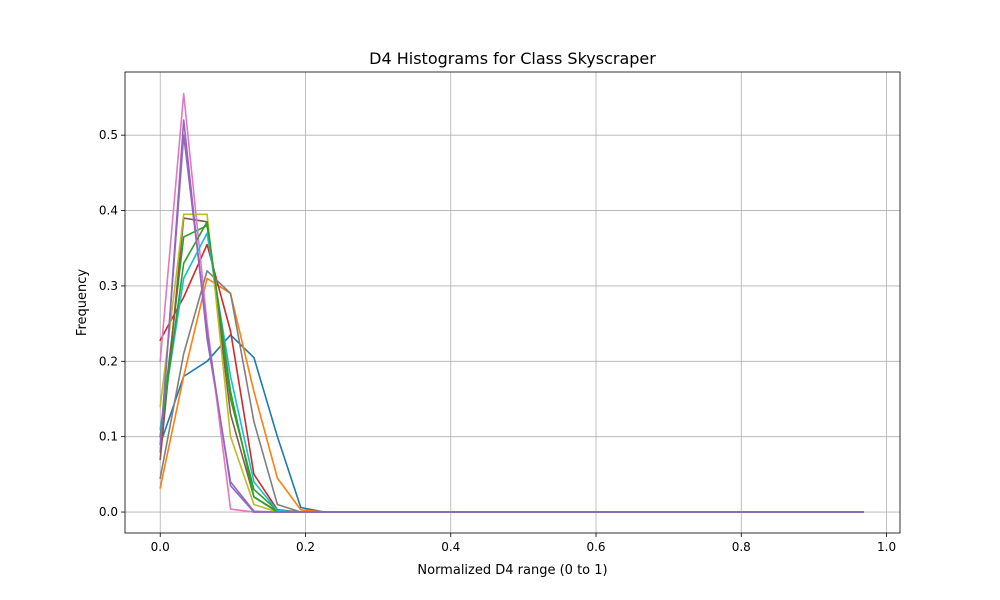 This screenshot has height=600, width=1000. I want to click on y-axis: 0.0 0.1 0.2 0.3 0.4 0.5, so click(112, 323).